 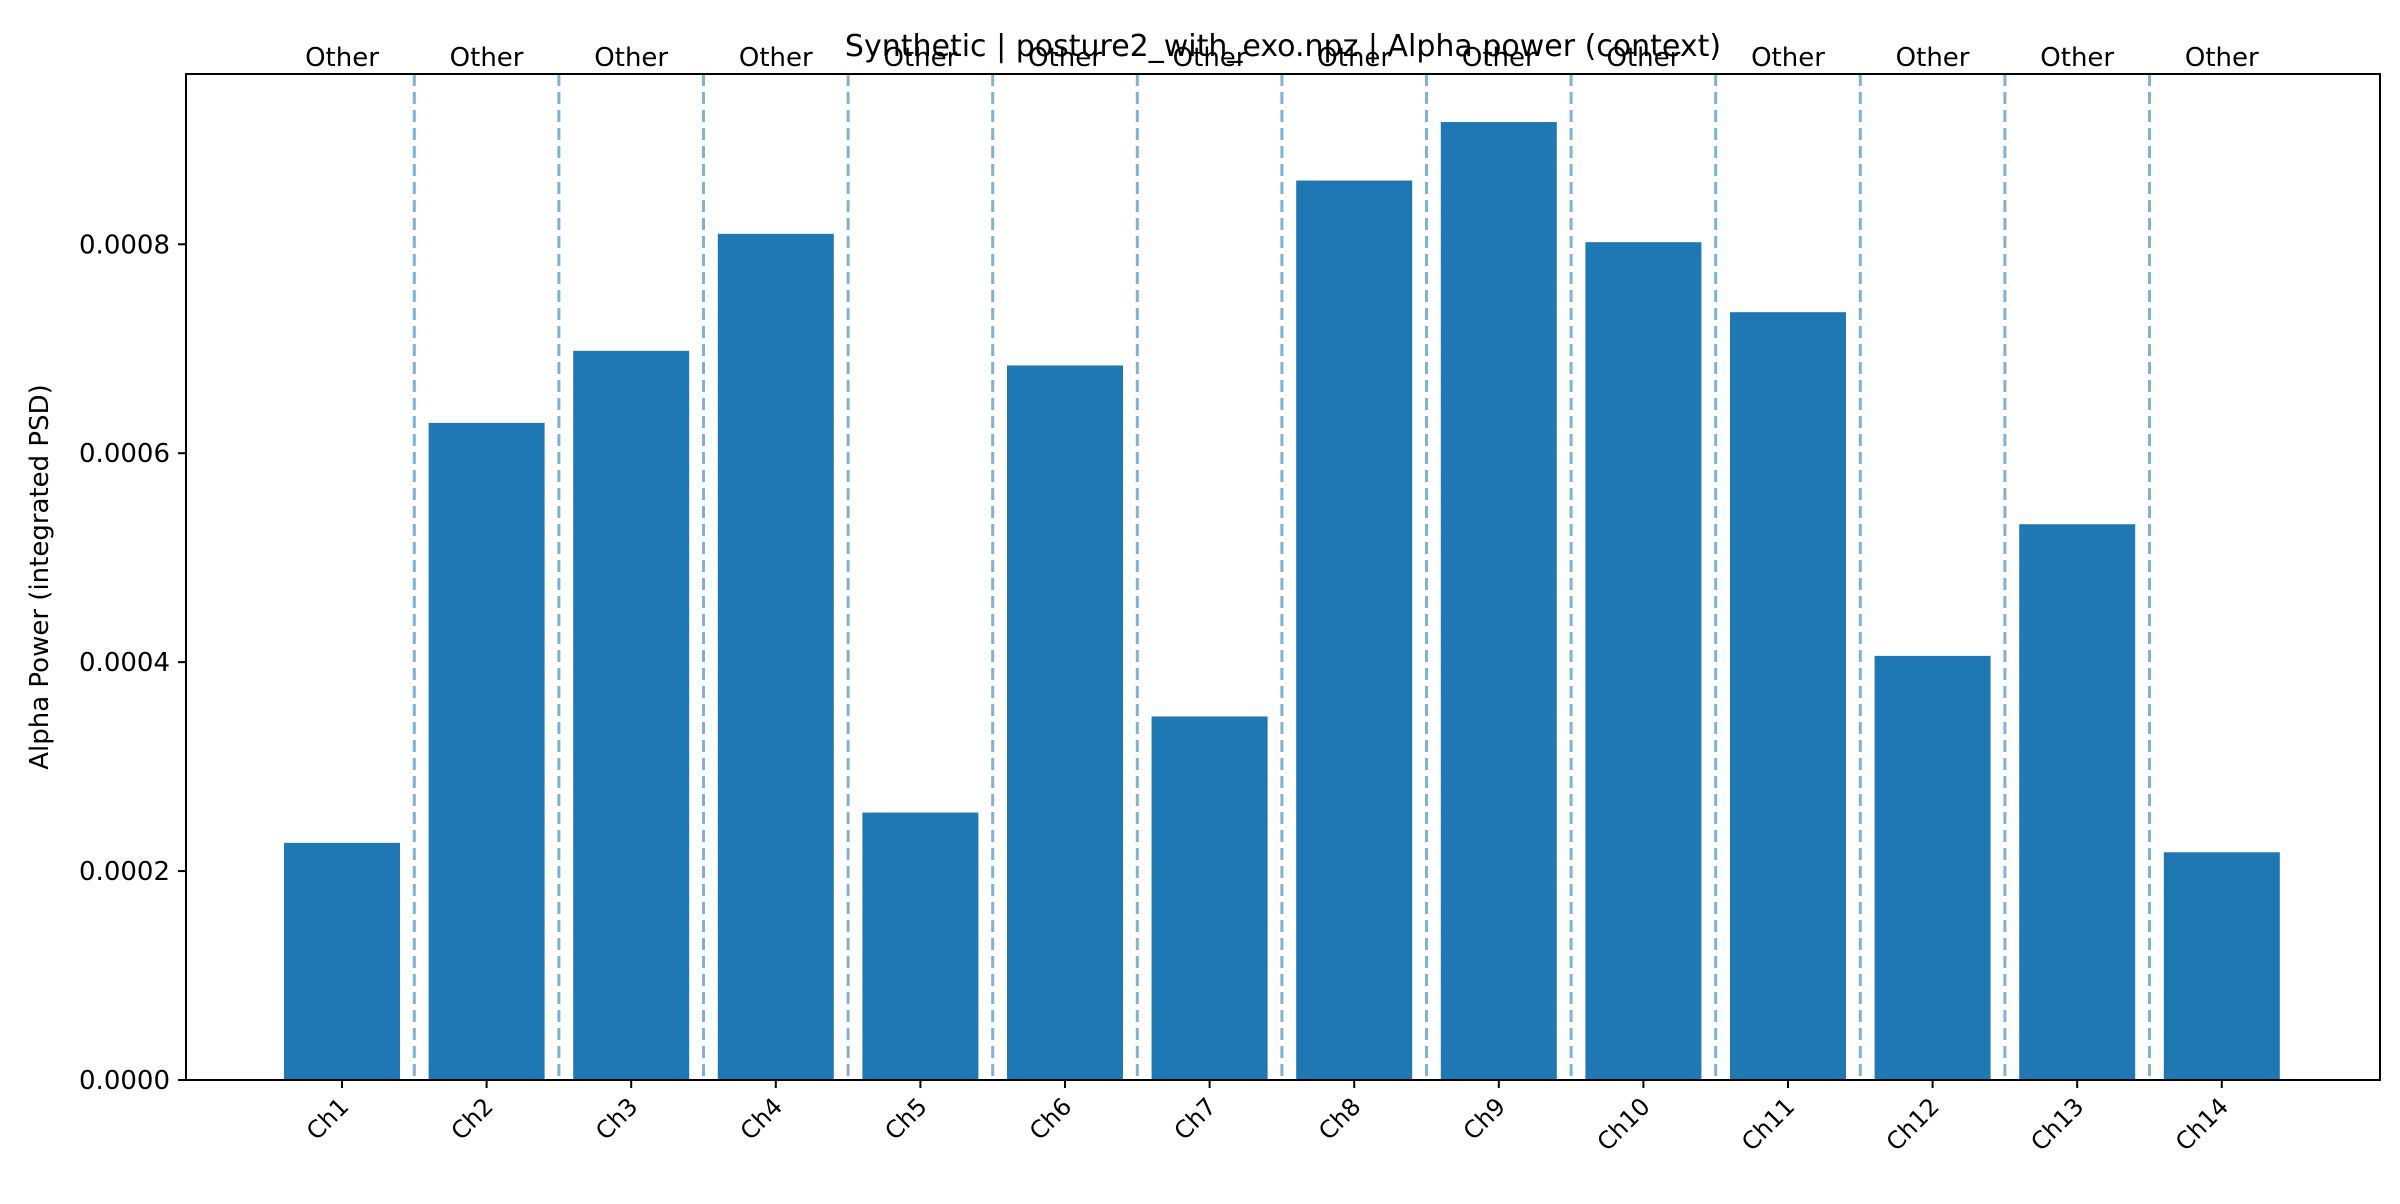 I want to click on y-tick-label: 0.0008, so click(x=124, y=245).